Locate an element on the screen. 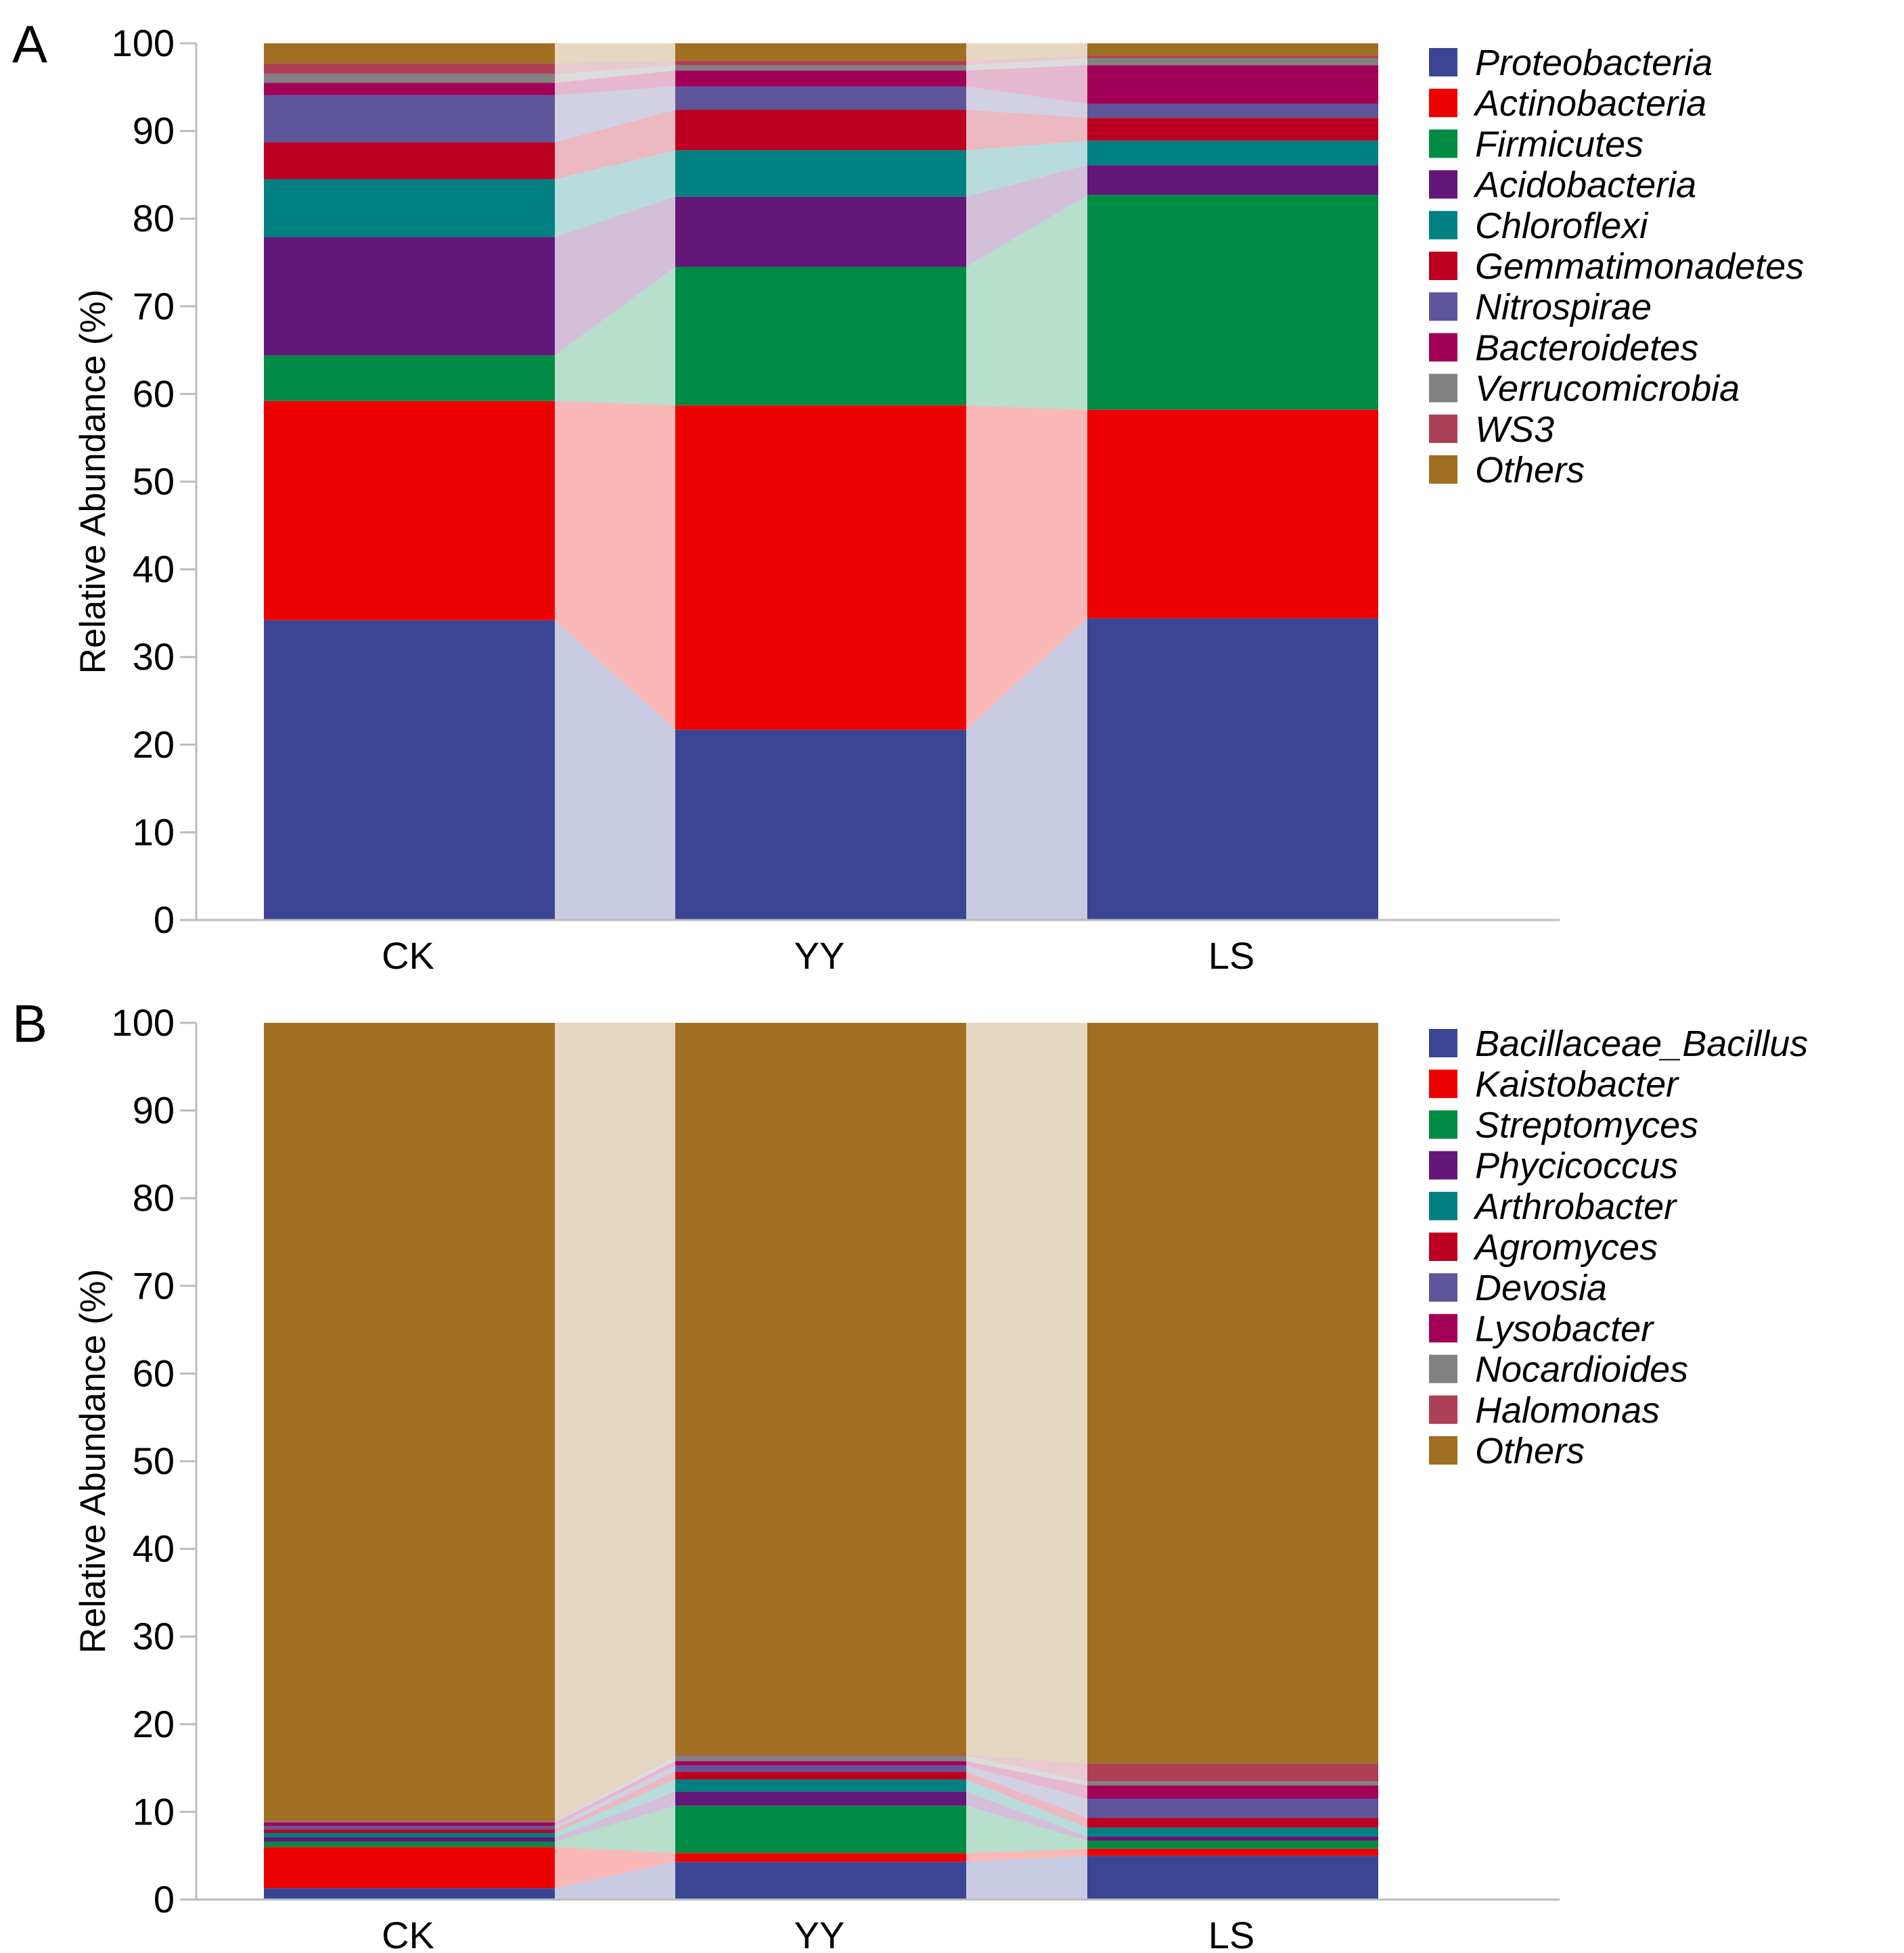  bar-segment-acidobacteria-ck is located at coordinates (410, 296).